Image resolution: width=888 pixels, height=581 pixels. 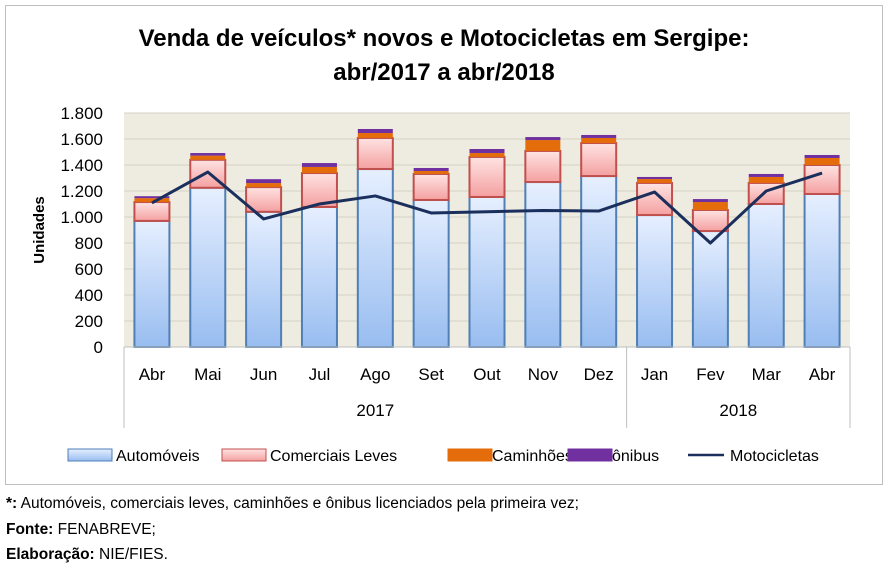 What do you see at coordinates (333, 456) in the screenshot?
I see `legend-label: Comerciais Leves` at bounding box center [333, 456].